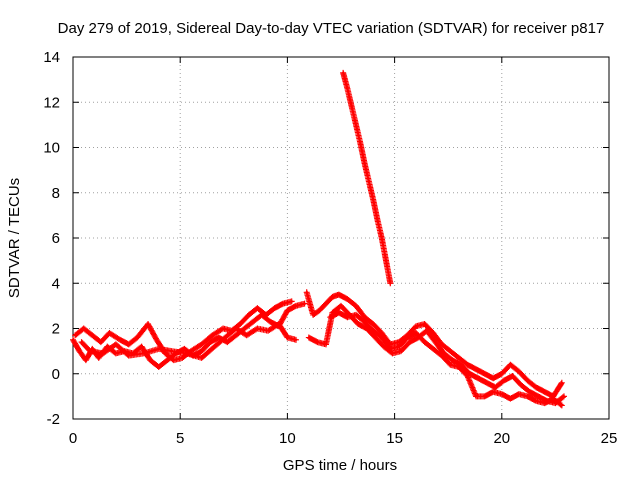  What do you see at coordinates (56, 193) in the screenshot?
I see `y-tick-label: 8` at bounding box center [56, 193].